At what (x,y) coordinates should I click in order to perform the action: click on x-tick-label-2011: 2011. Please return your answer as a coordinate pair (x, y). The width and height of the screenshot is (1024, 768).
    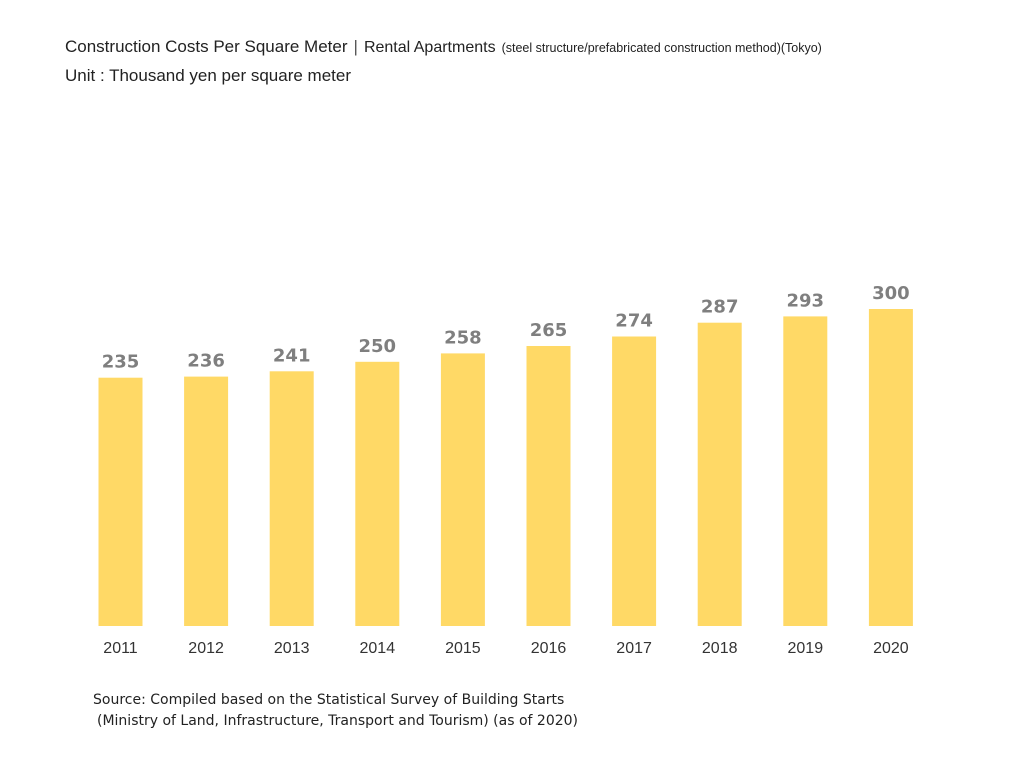
    Looking at the image, I should click on (120, 648).